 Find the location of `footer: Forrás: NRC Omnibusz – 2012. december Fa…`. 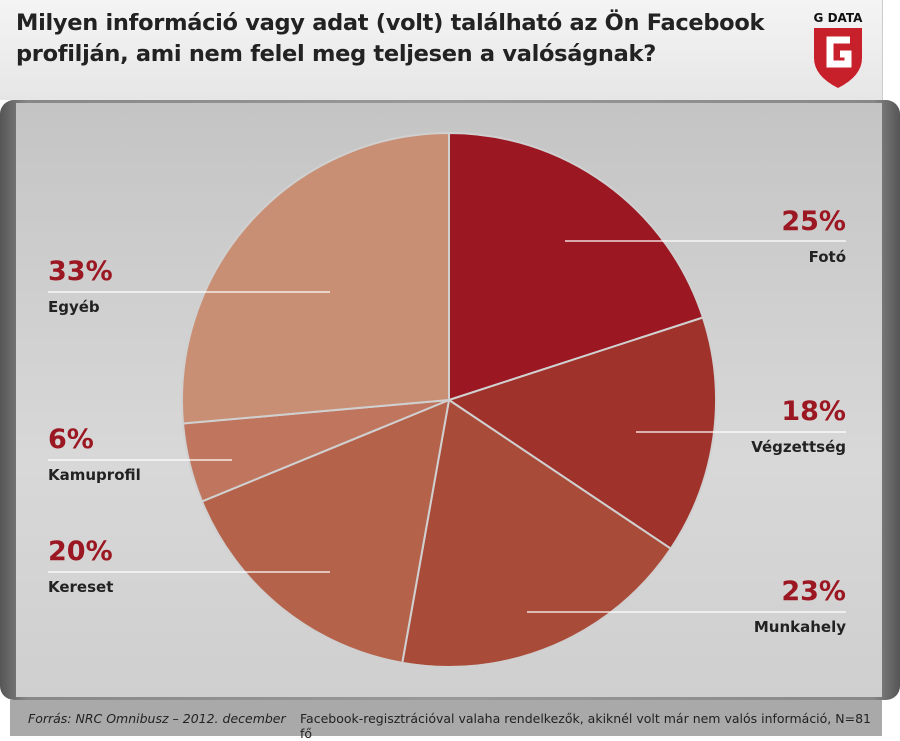

footer: Forrás: NRC Omnibusz – 2012. december Fa… is located at coordinates (446, 720).